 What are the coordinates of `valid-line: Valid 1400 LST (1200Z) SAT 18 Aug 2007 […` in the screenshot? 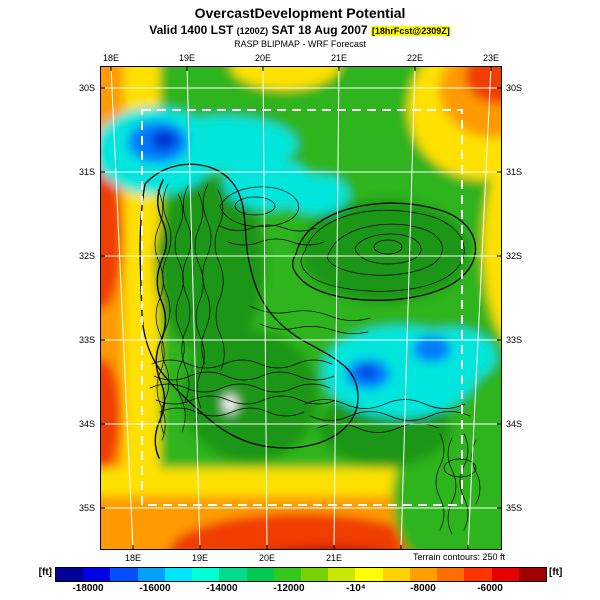 It's located at (300, 30).